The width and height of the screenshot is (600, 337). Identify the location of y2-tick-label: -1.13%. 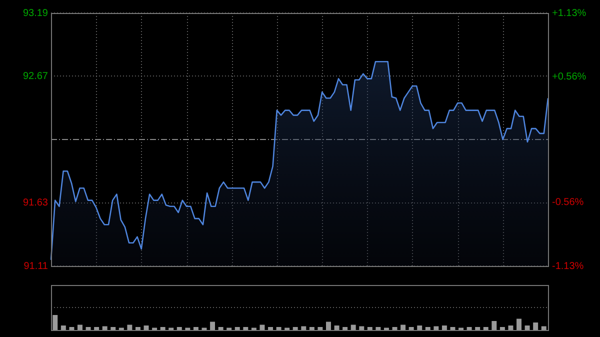
(568, 266).